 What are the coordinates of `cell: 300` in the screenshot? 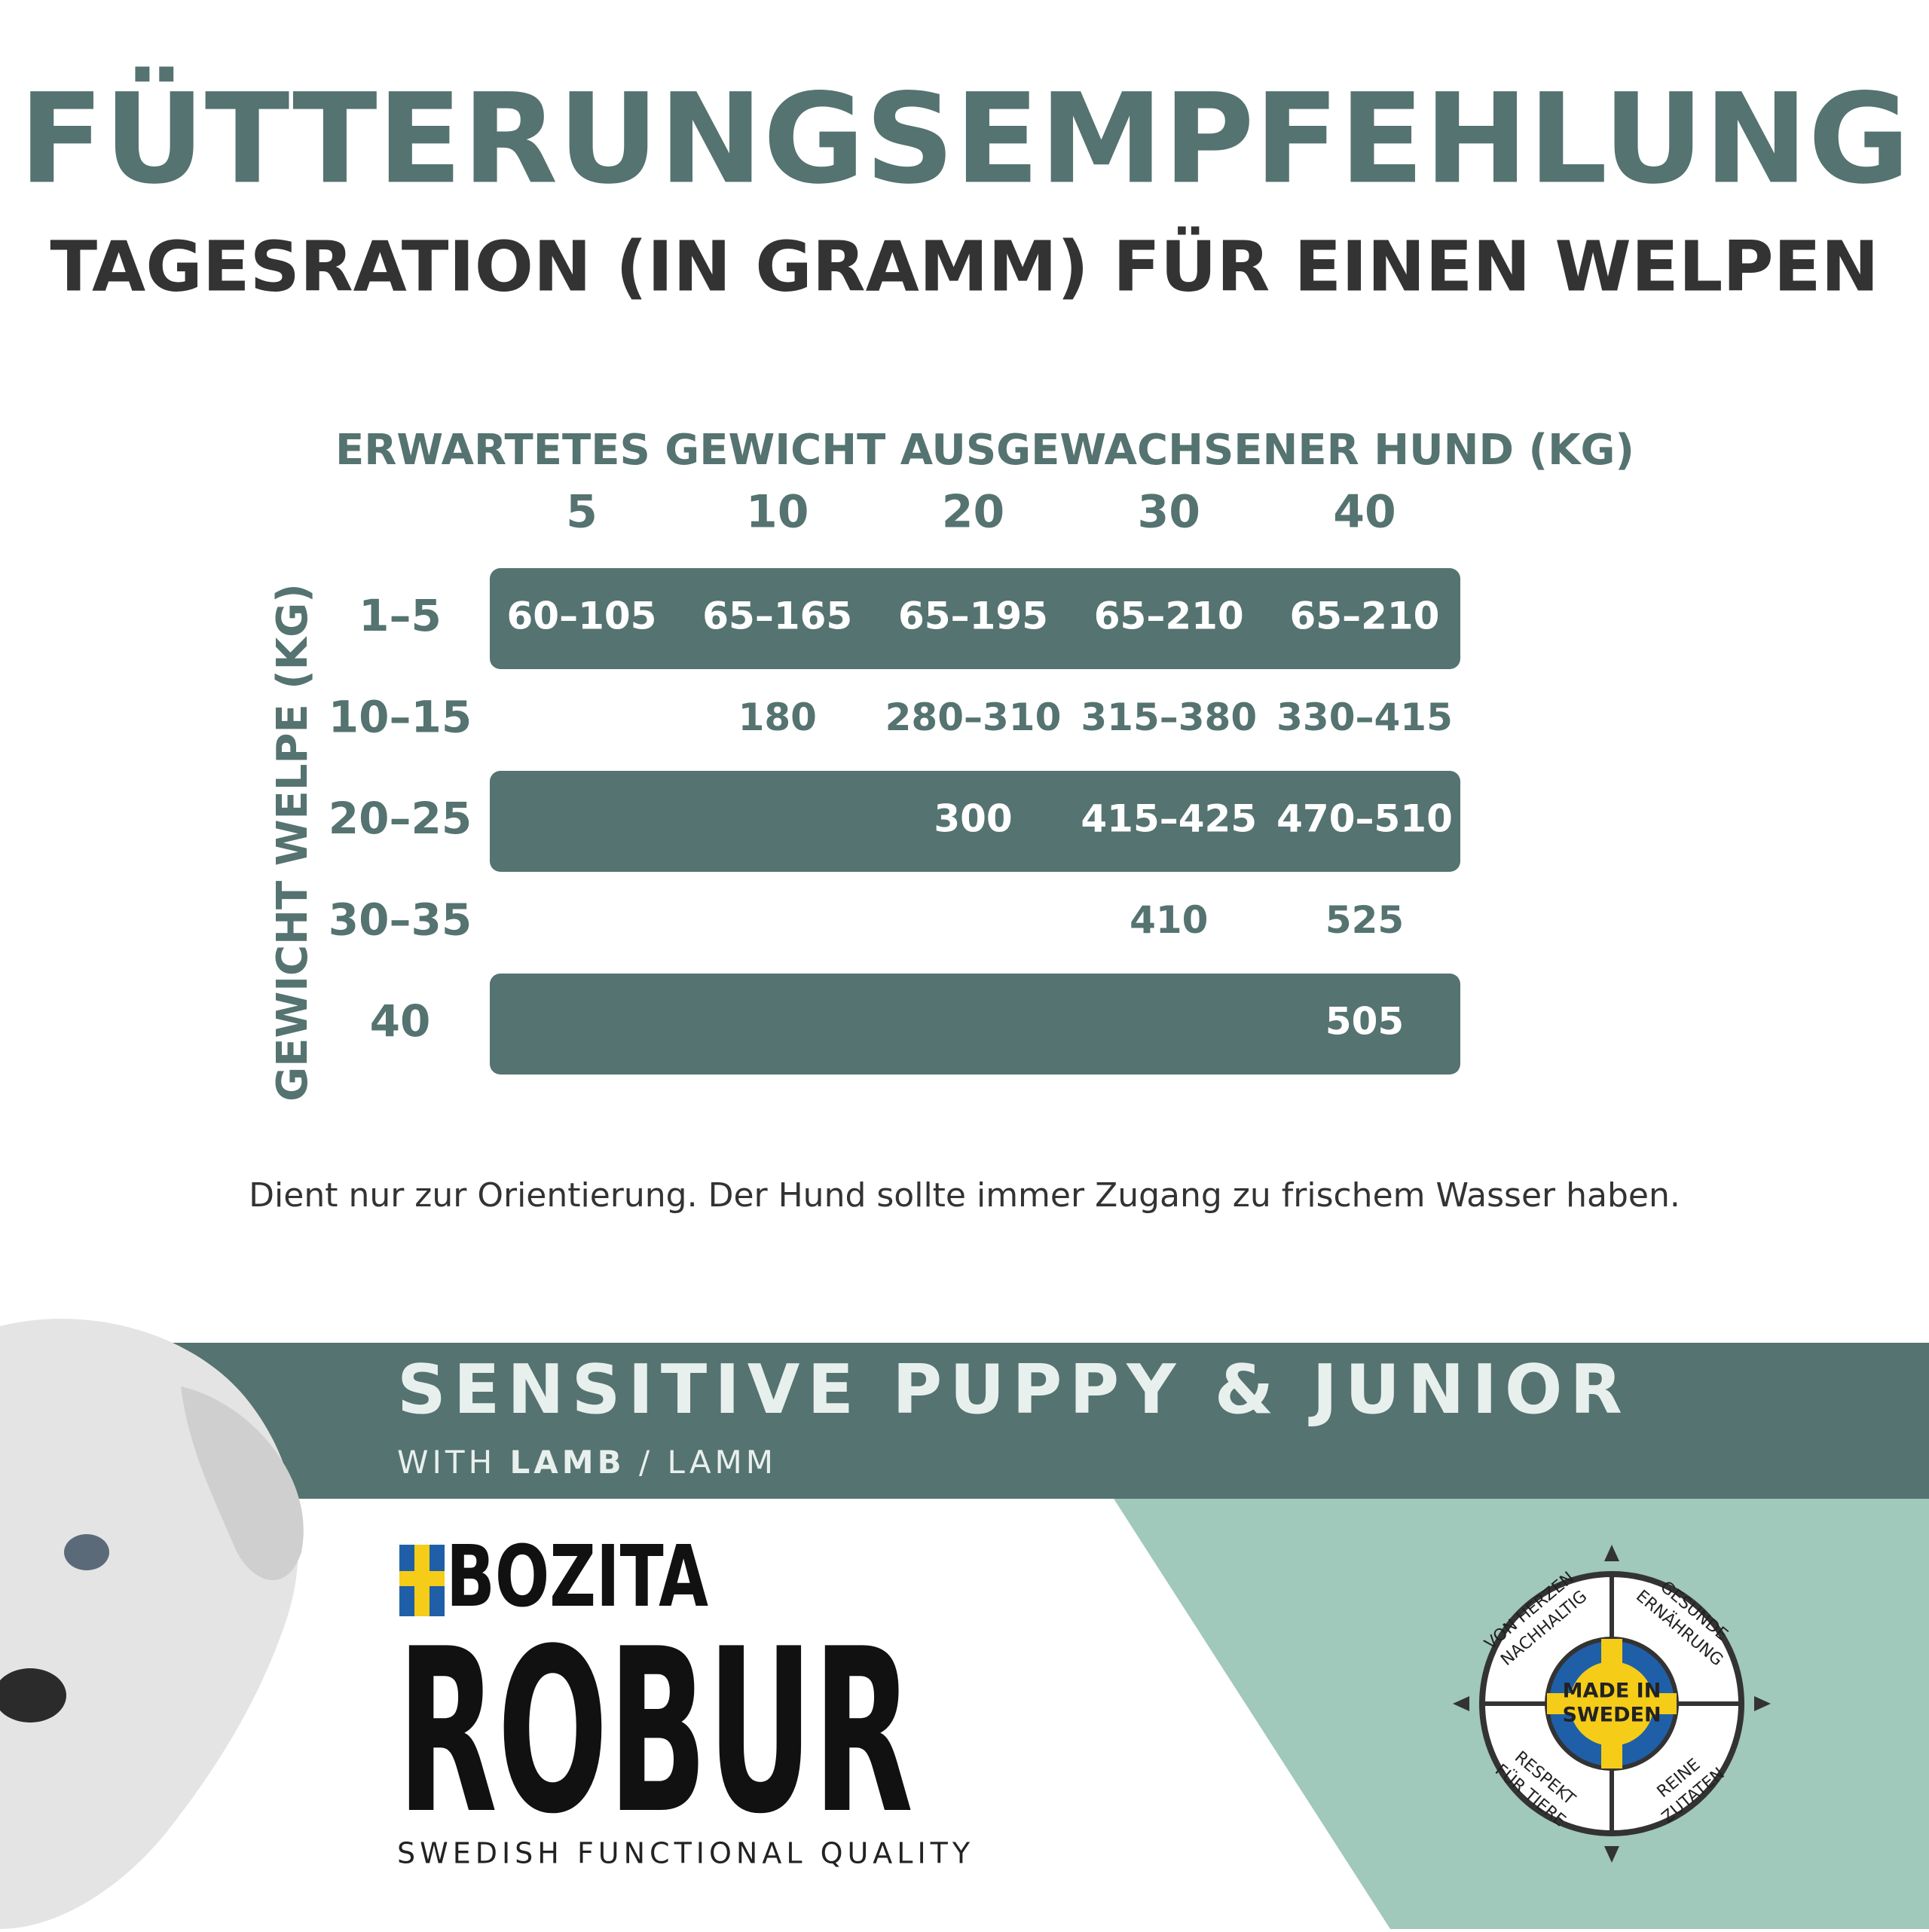 It's located at (973, 819).